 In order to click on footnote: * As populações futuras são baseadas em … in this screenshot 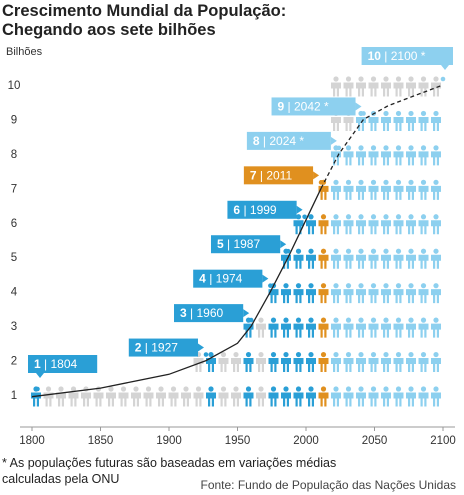, I will do `click(192, 471)`.